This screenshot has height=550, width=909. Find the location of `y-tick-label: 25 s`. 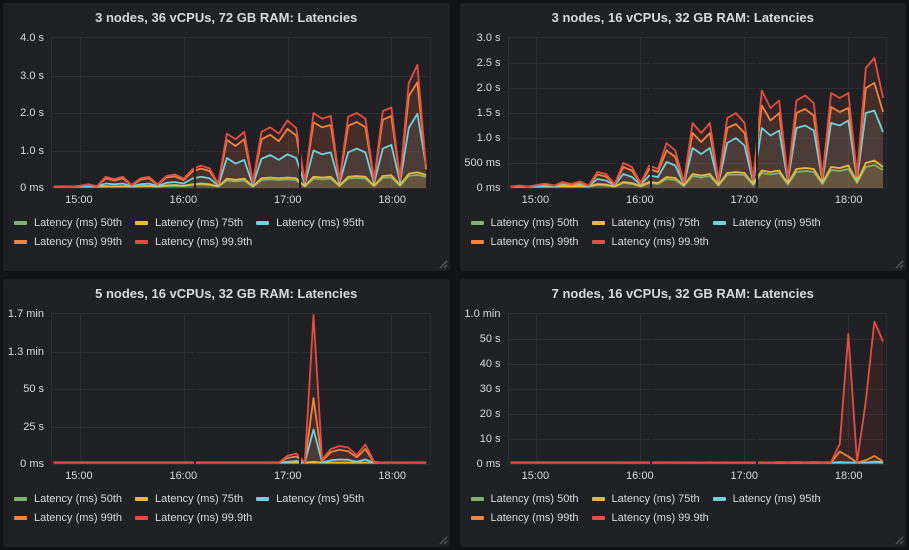

y-tick-label: 25 s is located at coordinates (33, 426).